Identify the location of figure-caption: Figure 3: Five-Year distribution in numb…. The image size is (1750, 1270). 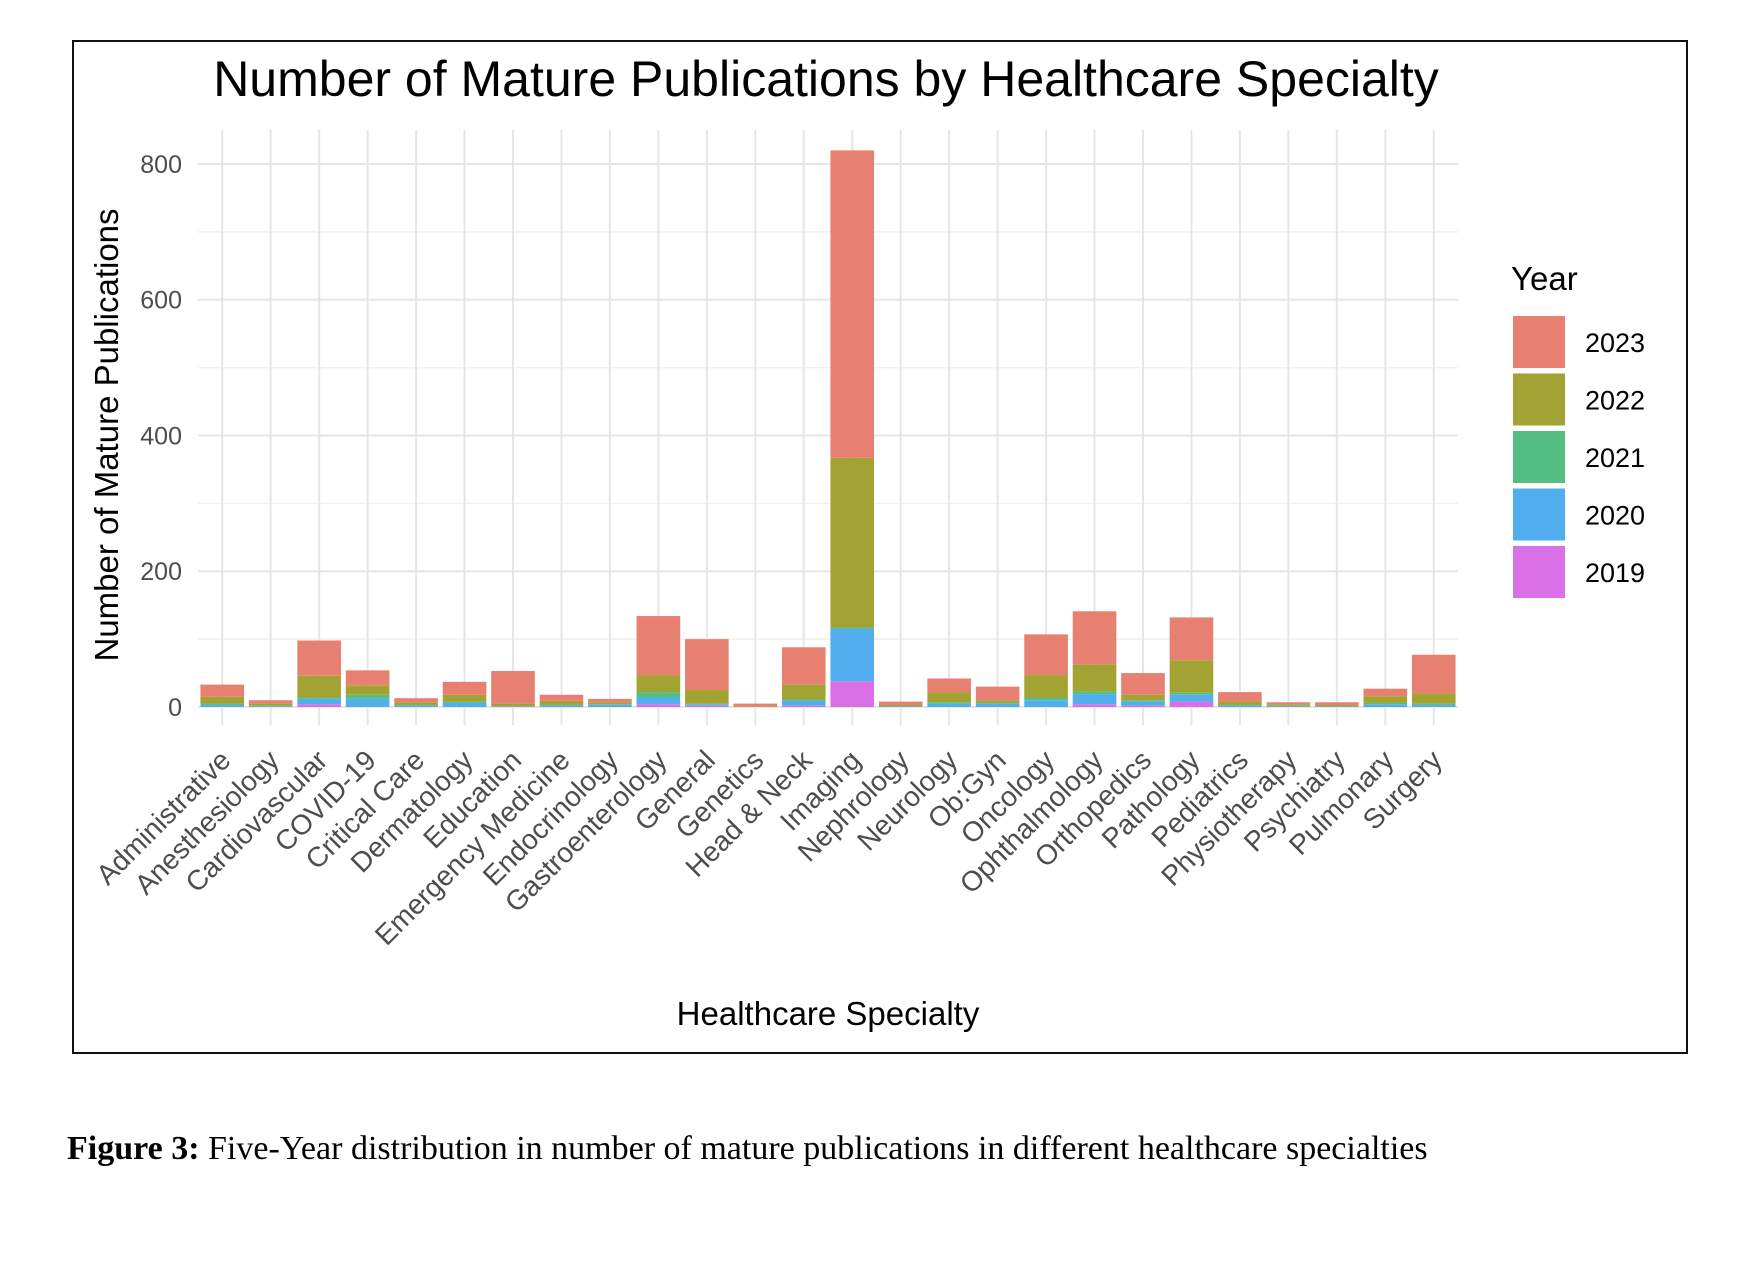
(857, 1149).